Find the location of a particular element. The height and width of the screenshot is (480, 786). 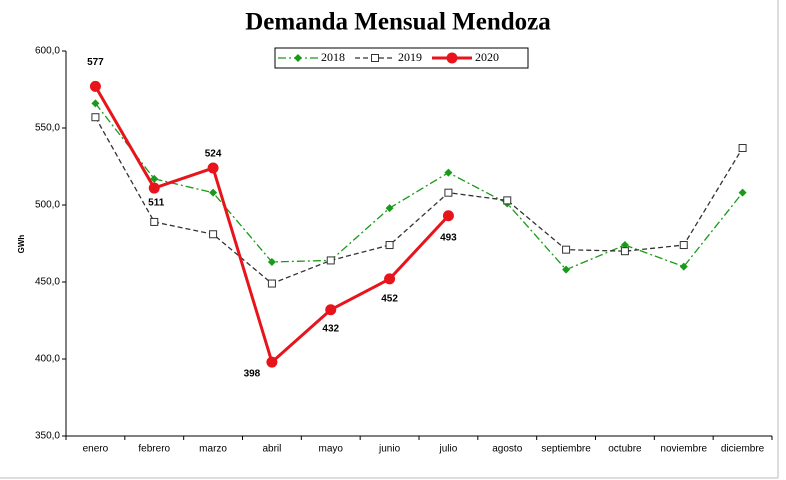

x-tick-label: febrero is located at coordinates (154, 449).